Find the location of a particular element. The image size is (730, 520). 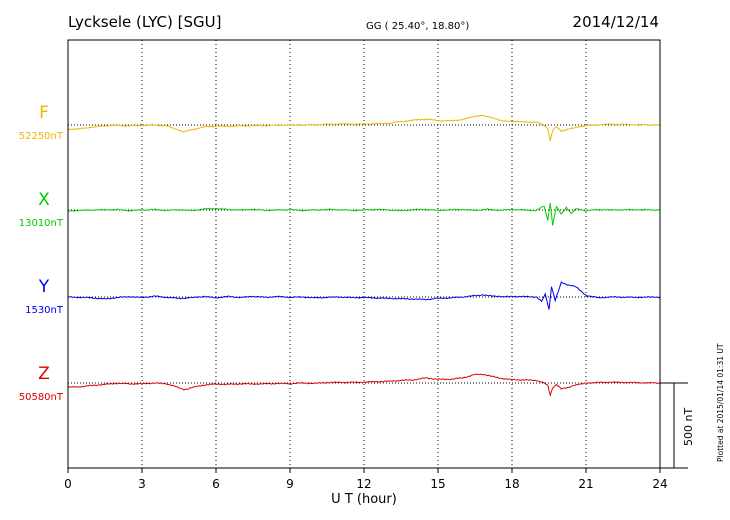

x-tick-label-9: 9 is located at coordinates (290, 484).